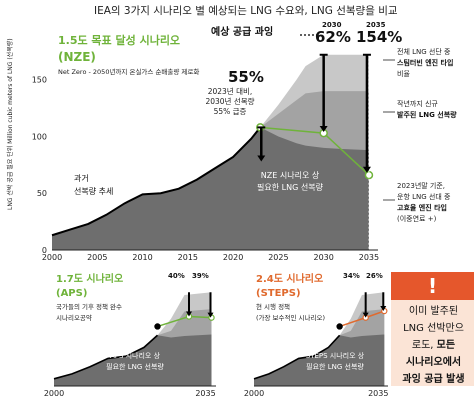  Describe the element at coordinates (433, 362) in the screenshot. I see `note-line4: 시나리오에서` at that location.